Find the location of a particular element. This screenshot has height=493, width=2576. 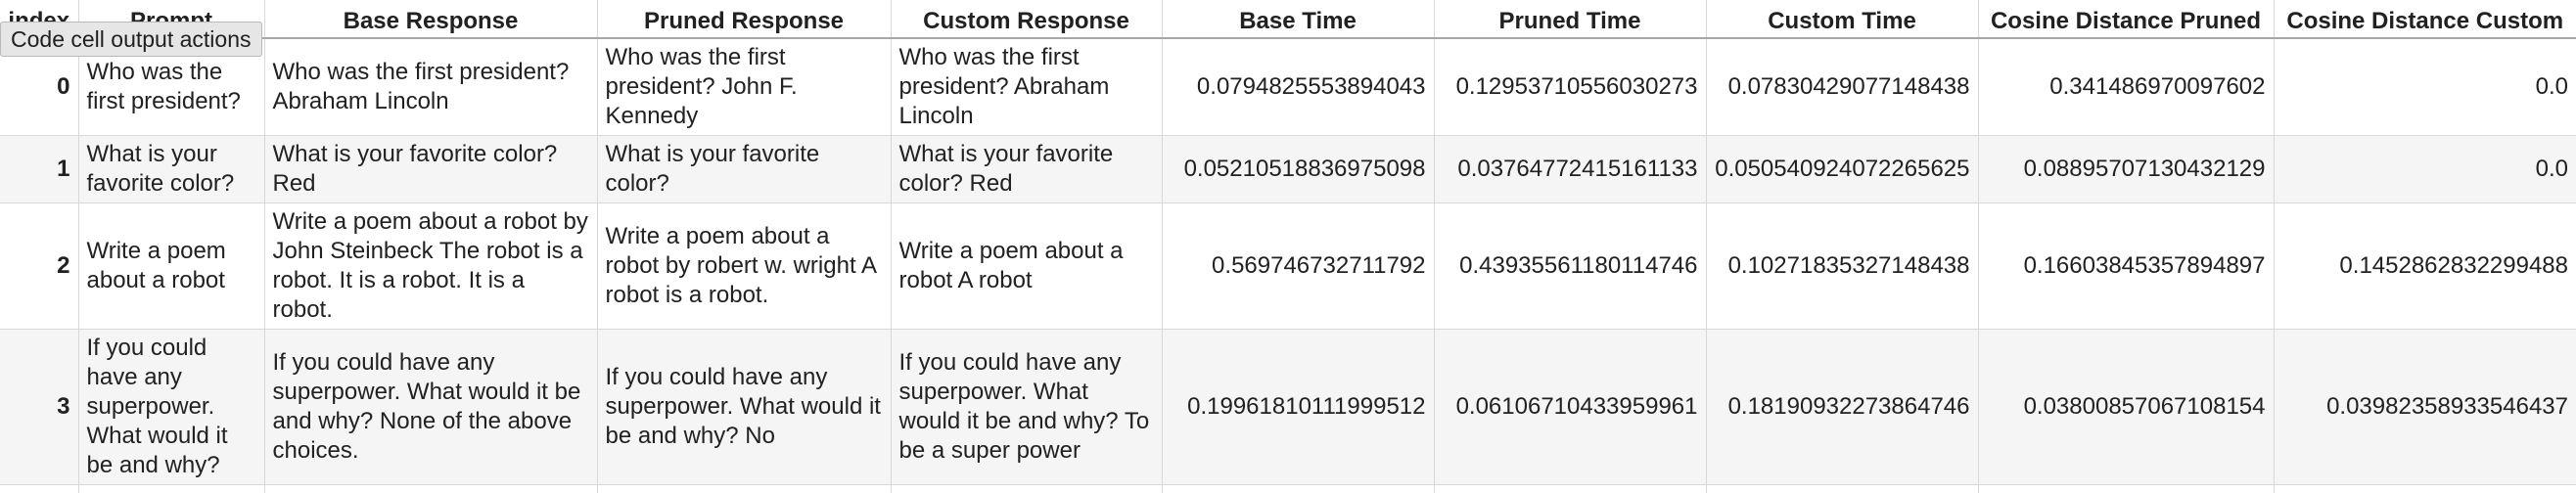

col-header-custom-response: Custom Response is located at coordinates (1026, 19).